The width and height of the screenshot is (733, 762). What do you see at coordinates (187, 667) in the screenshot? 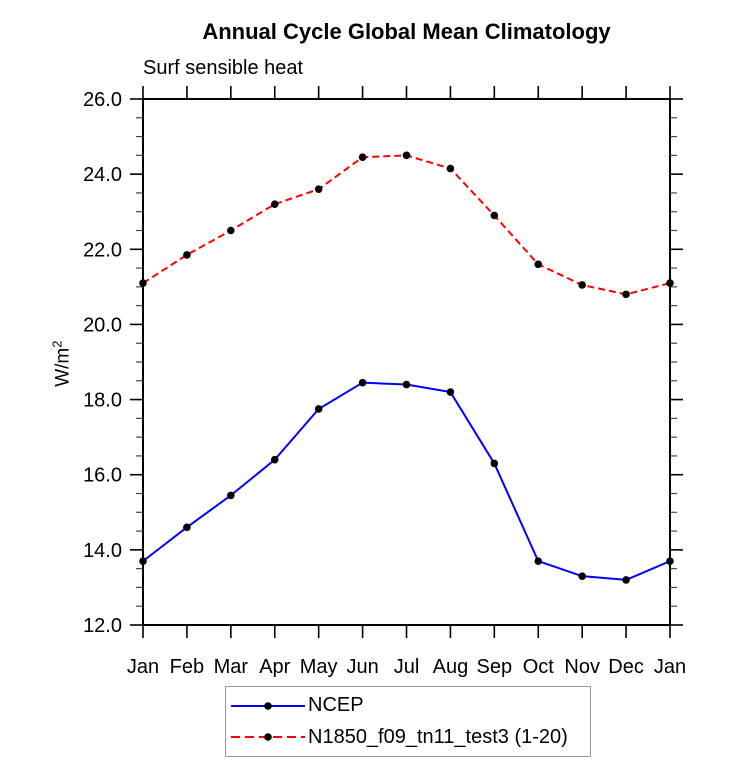
I see `x-tick-label: Feb` at bounding box center [187, 667].